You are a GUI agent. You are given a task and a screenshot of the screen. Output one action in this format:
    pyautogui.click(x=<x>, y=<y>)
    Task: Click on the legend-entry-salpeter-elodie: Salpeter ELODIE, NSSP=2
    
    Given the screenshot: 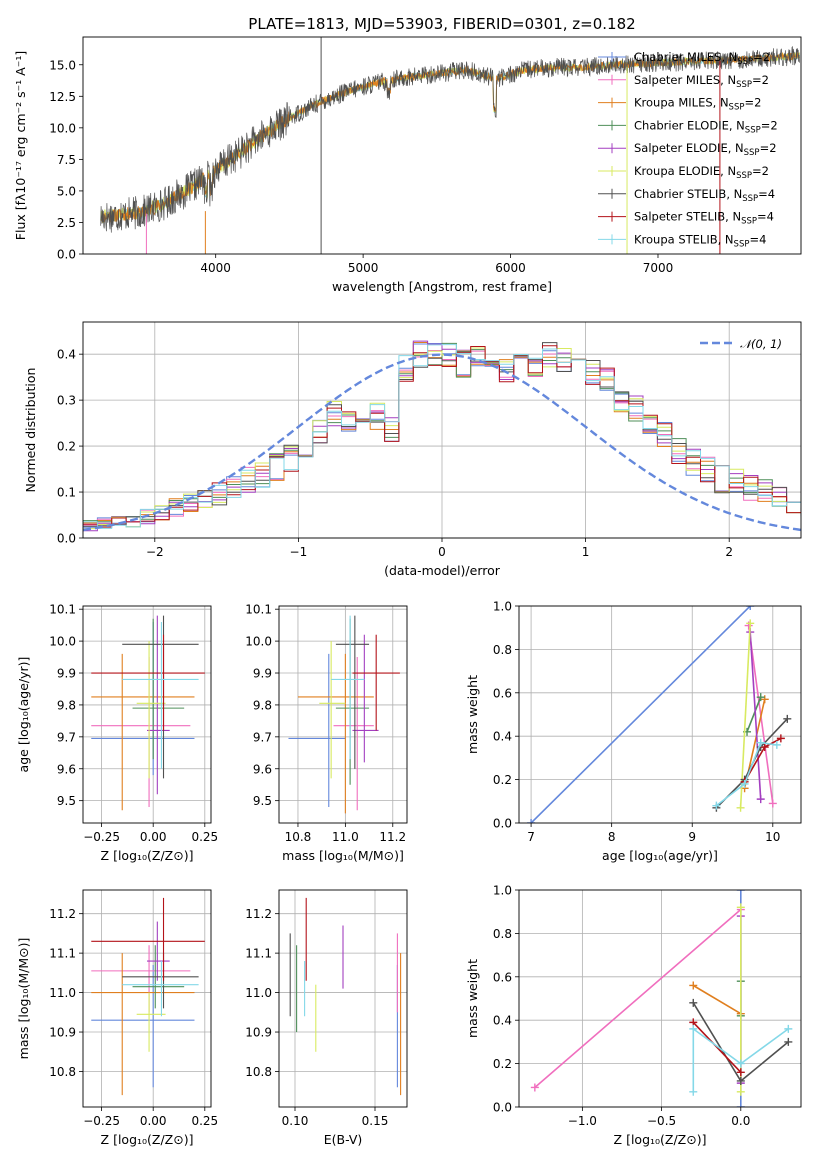 What is the action you would take?
    pyautogui.click(x=687, y=149)
    